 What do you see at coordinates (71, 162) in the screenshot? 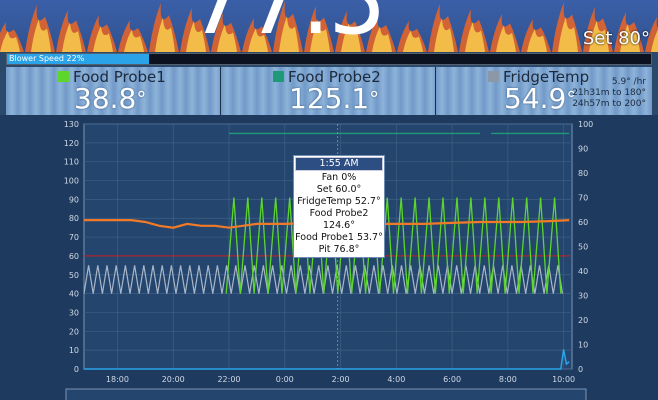
I see `y-left-tick-label: 110` at bounding box center [71, 162].